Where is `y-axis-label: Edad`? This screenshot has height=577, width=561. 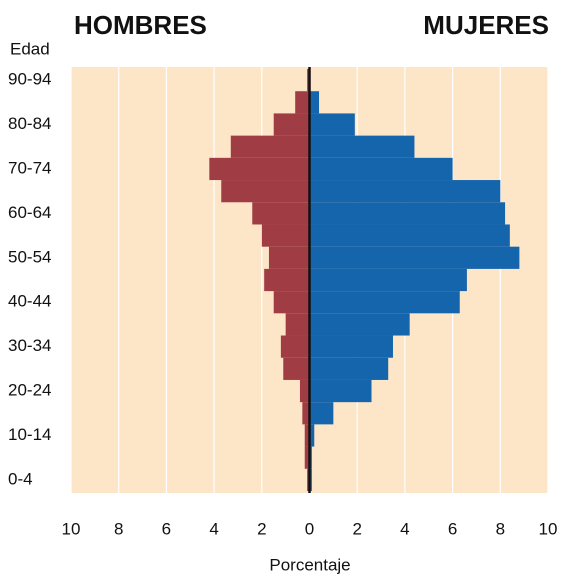 y-axis-label: Edad is located at coordinates (30, 48).